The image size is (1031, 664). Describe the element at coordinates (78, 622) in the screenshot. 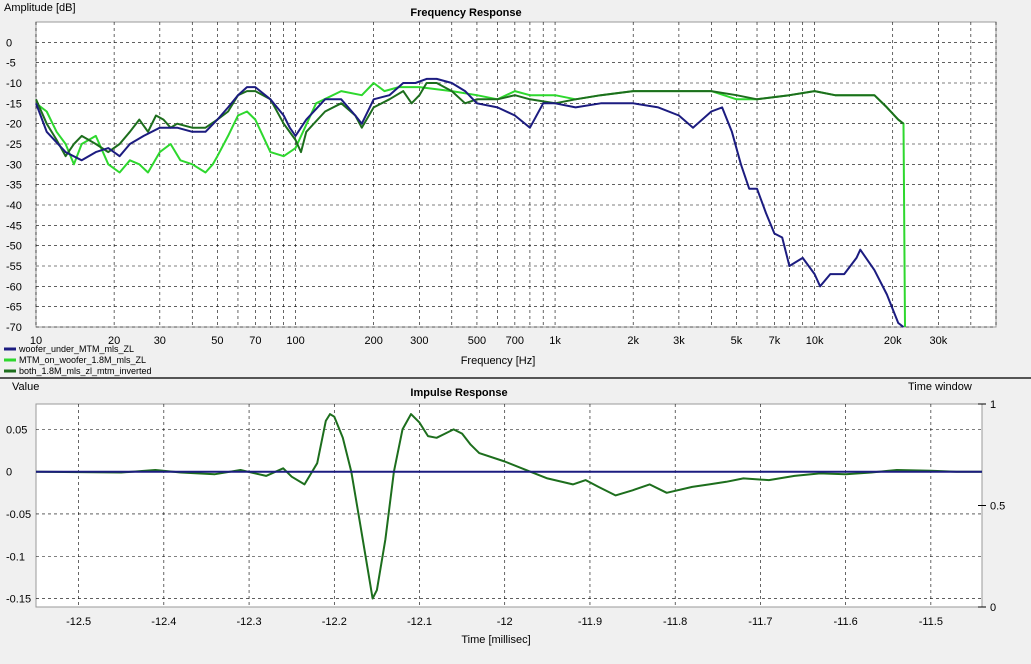

I see `impulse-x-tick-label: -12.5` at that location.